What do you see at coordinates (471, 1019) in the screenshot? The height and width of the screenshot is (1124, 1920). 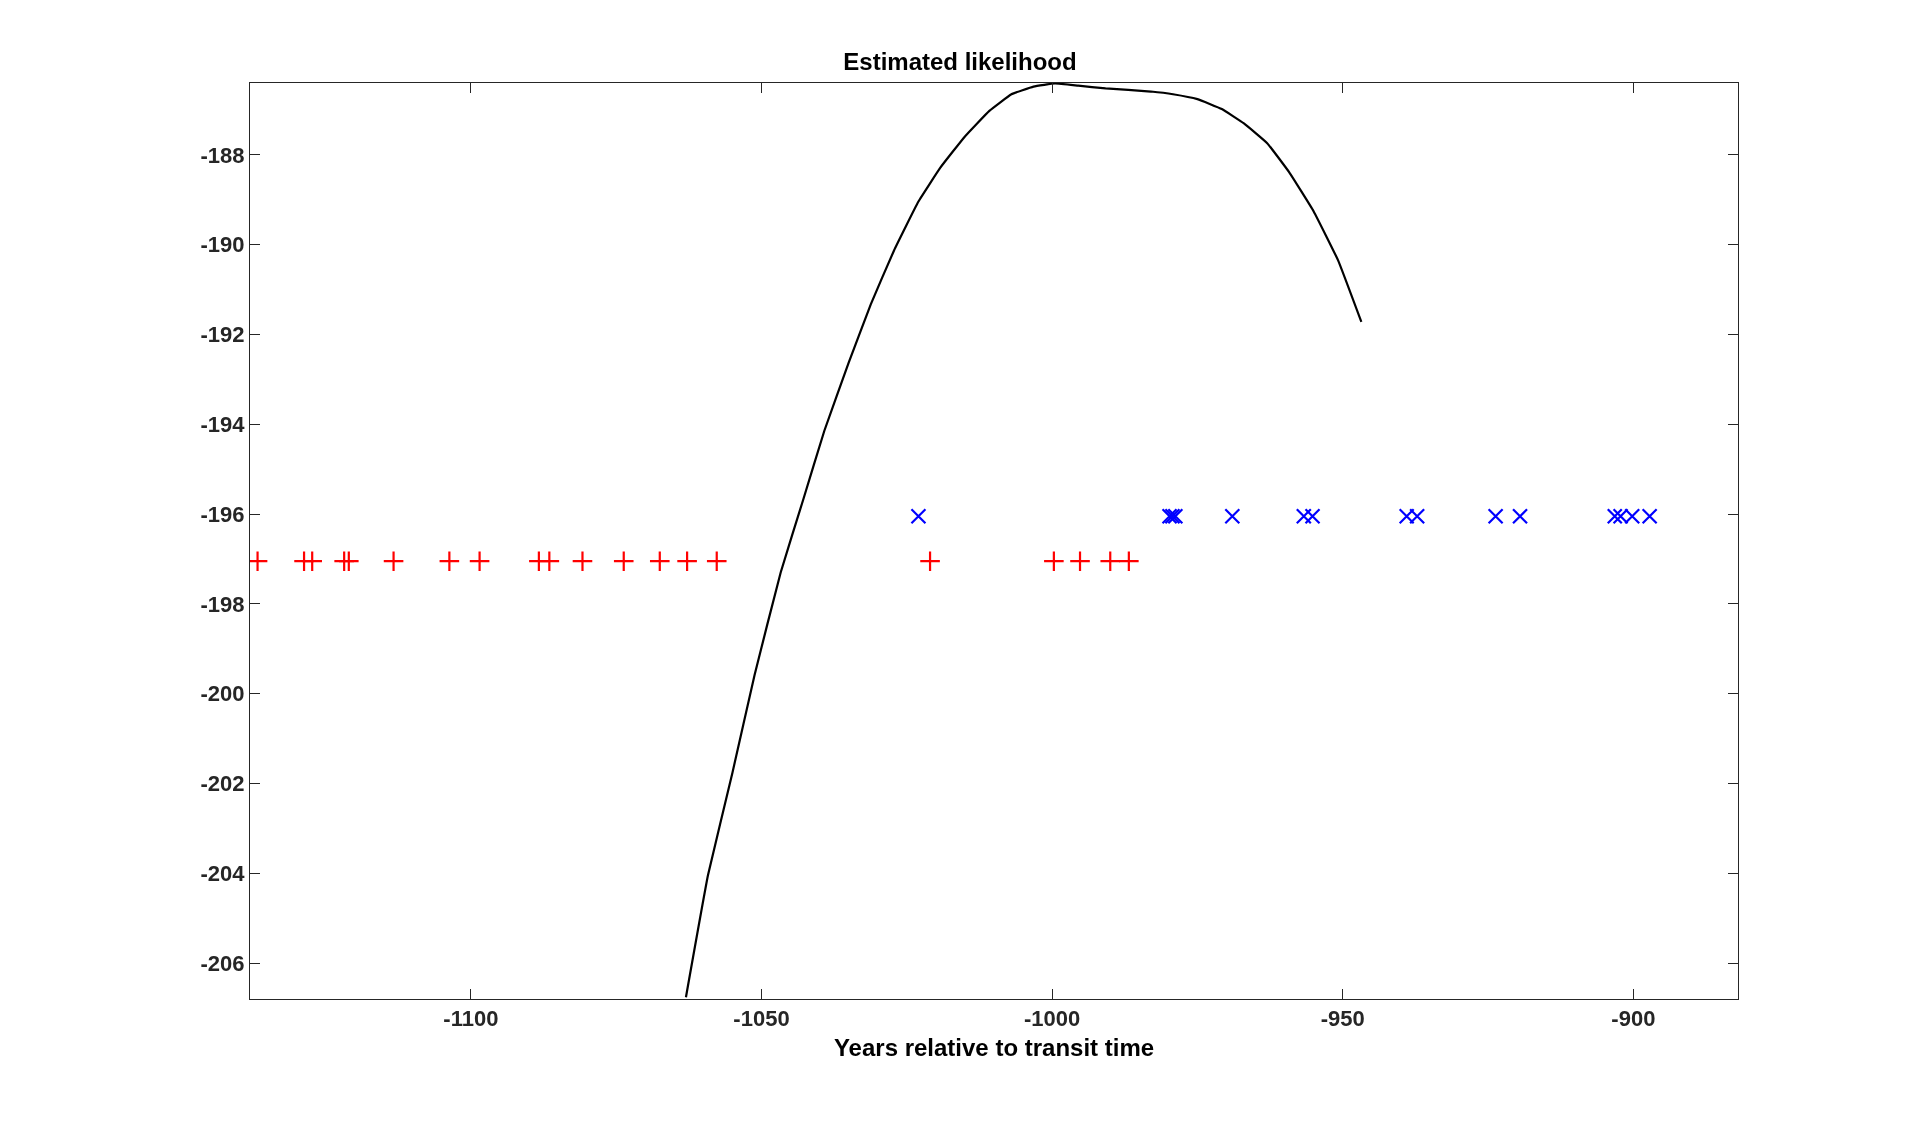 I see `x-tick-label: -1100` at bounding box center [471, 1019].